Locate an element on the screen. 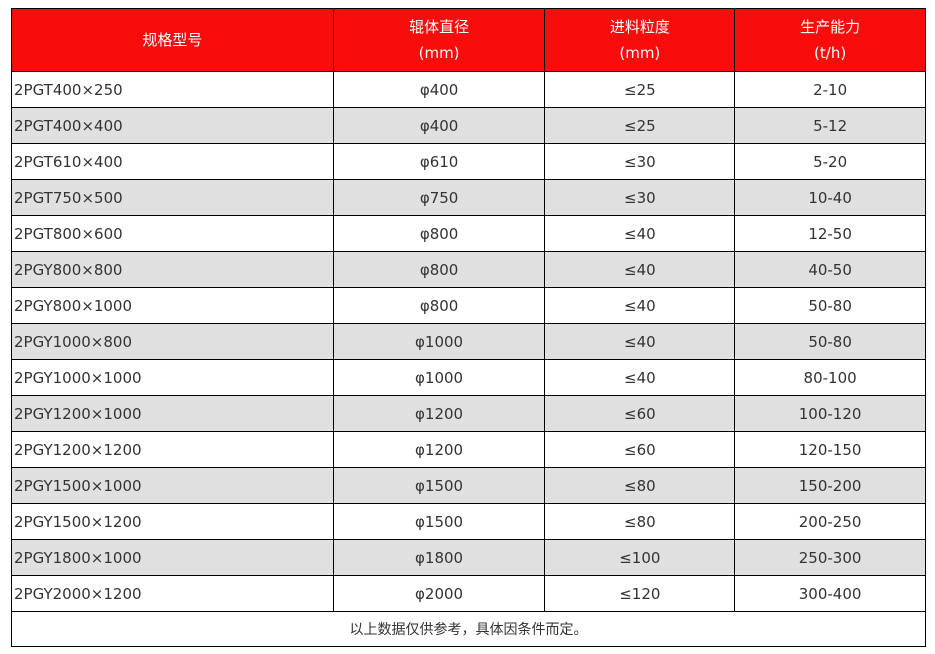 This screenshot has width=935, height=654. cell-capacity: 200-250 is located at coordinates (830, 521).